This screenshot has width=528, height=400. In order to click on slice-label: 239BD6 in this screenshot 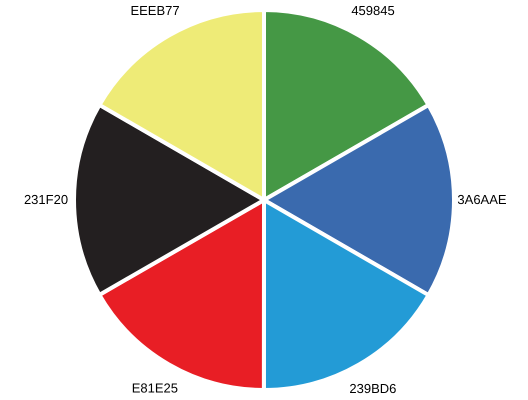, I will do `click(372, 388)`.